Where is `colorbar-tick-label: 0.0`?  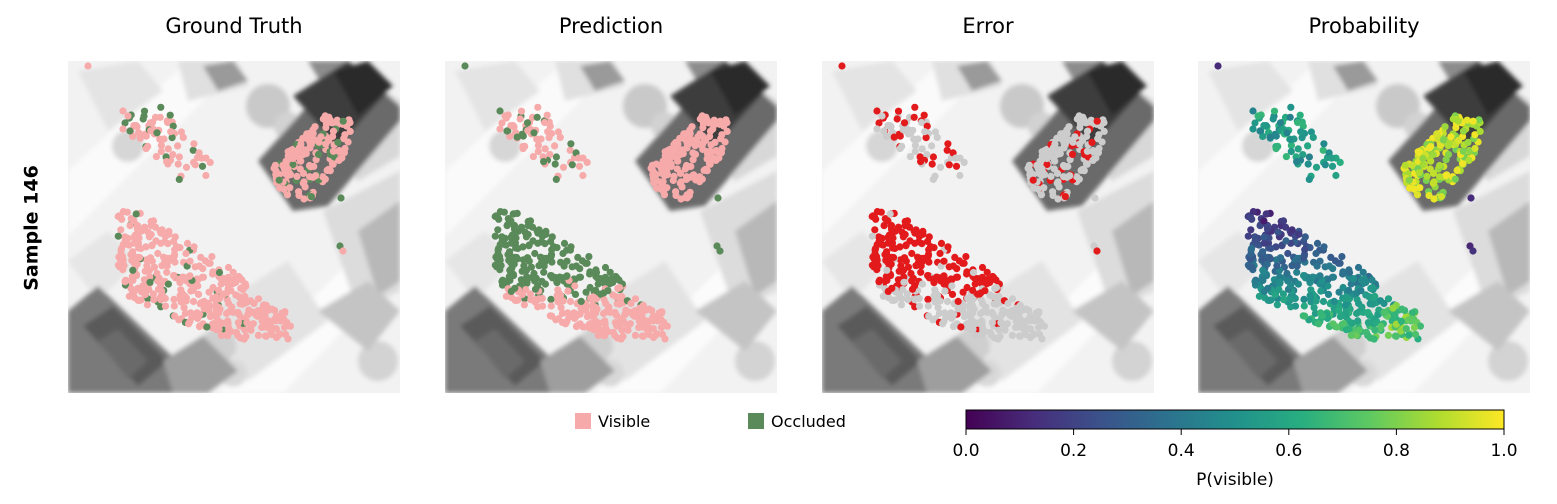 colorbar-tick-label: 0.0 is located at coordinates (965, 451).